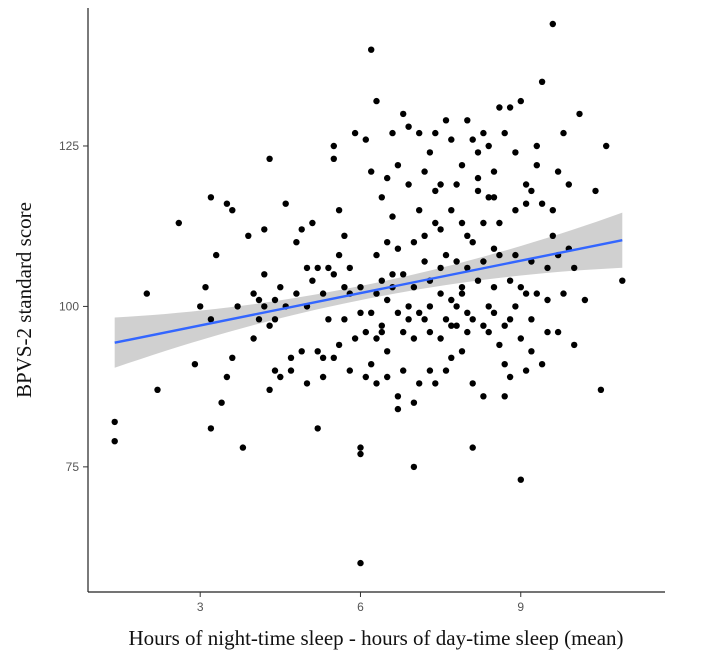 The width and height of the screenshot is (711, 660). I want to click on y-tick-label: 125, so click(69, 146).